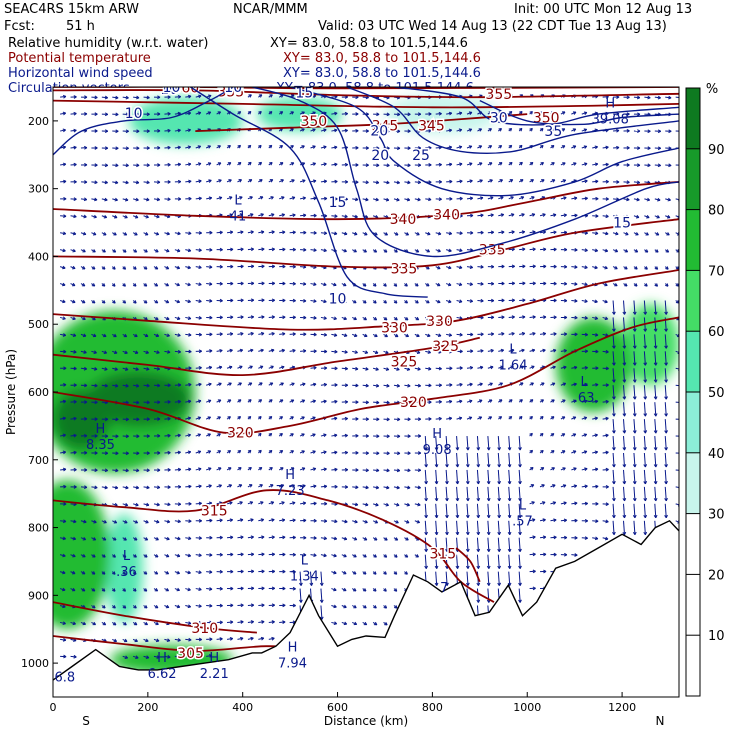  I want to click on x-axis-label: Distance (km), so click(366, 721).